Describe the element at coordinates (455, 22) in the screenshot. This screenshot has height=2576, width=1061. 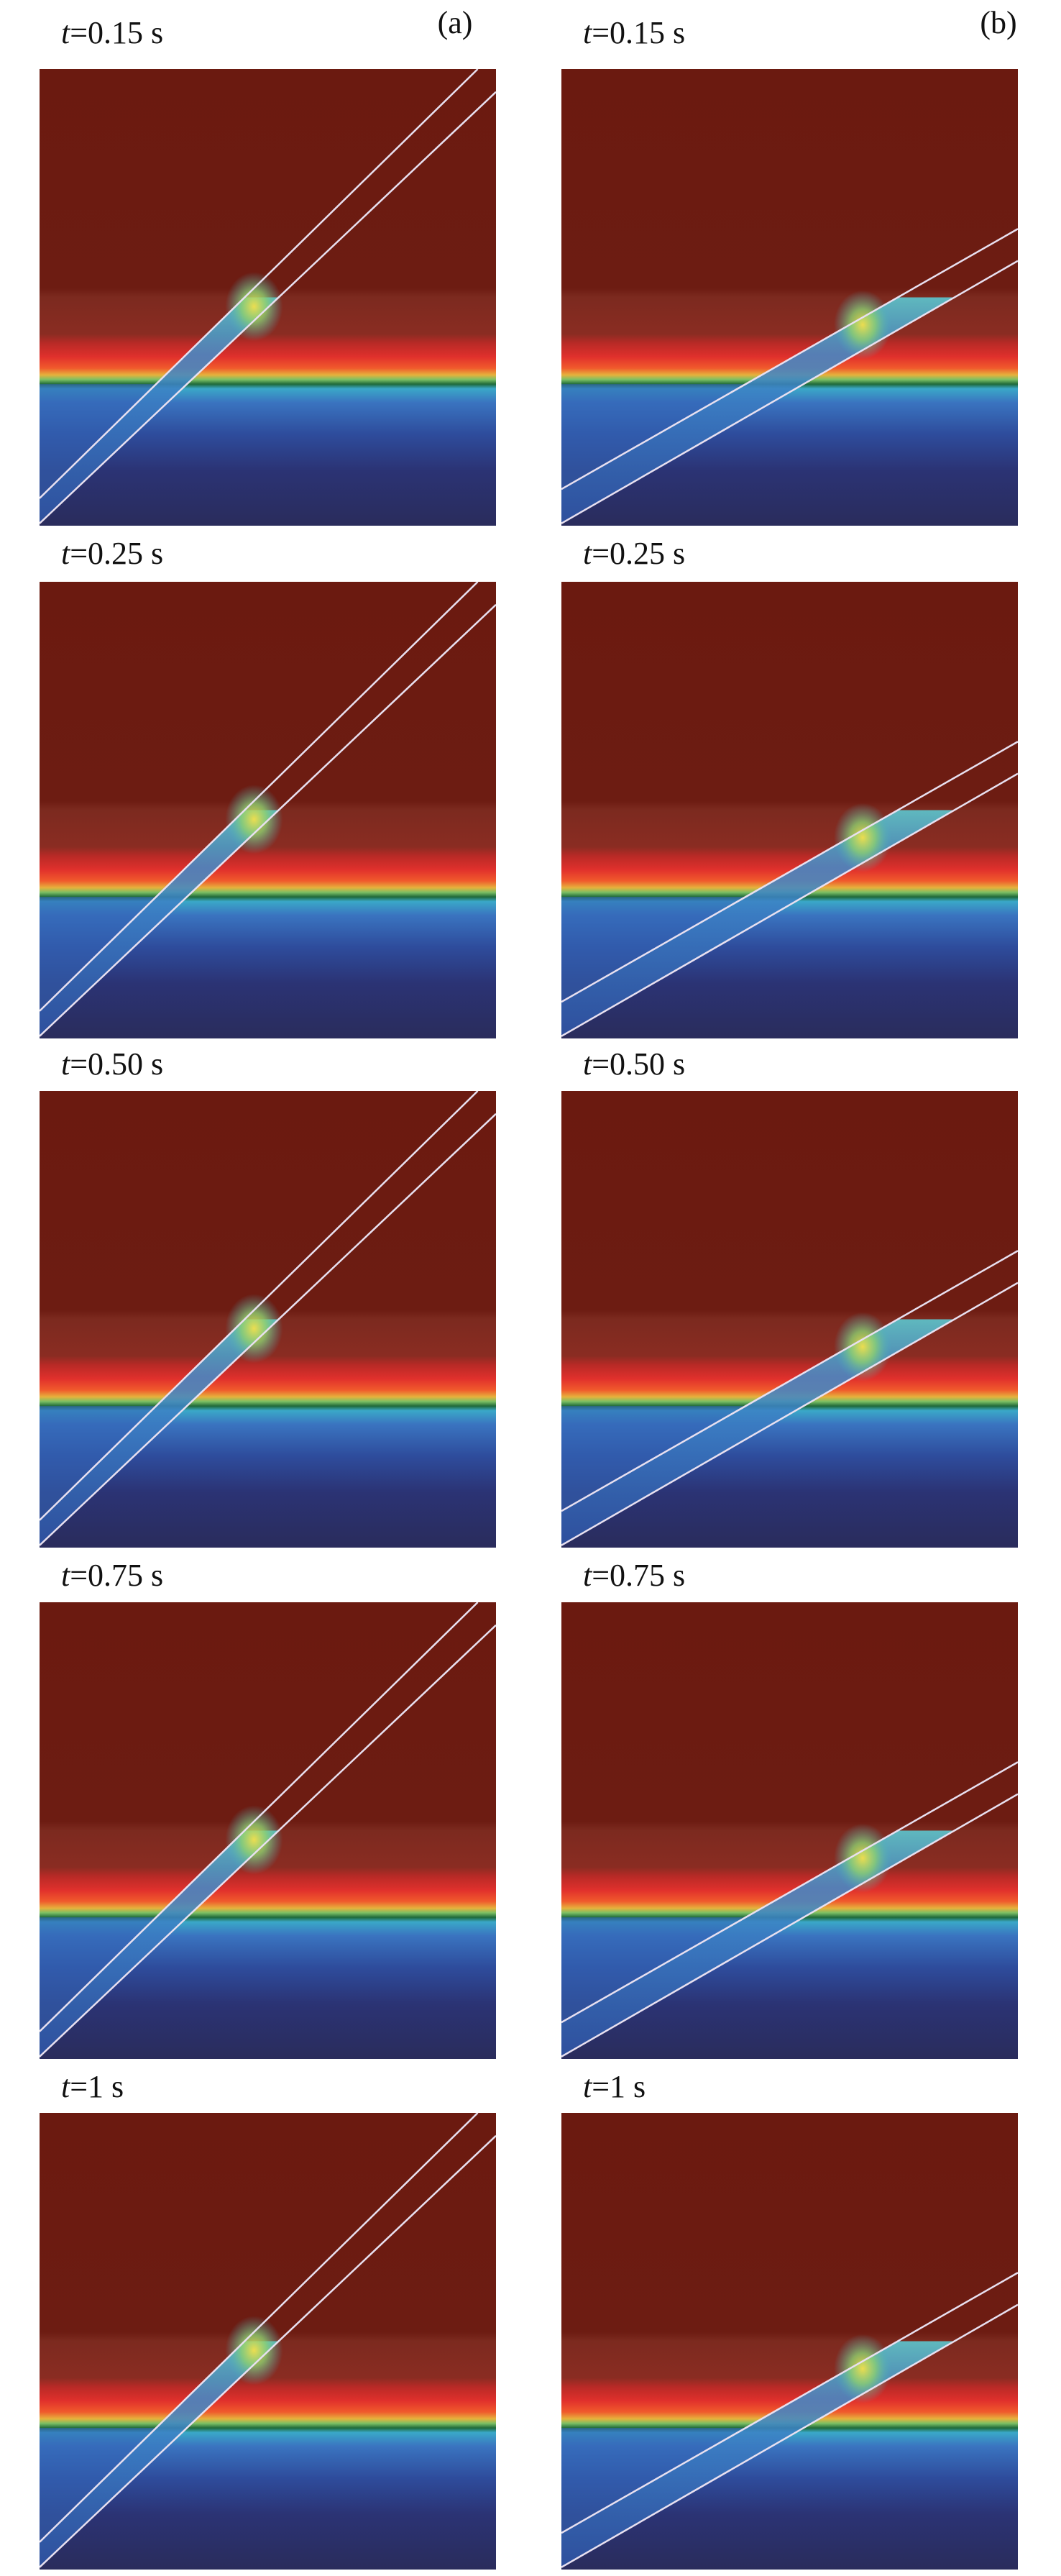
I see `column-label: (a)` at that location.